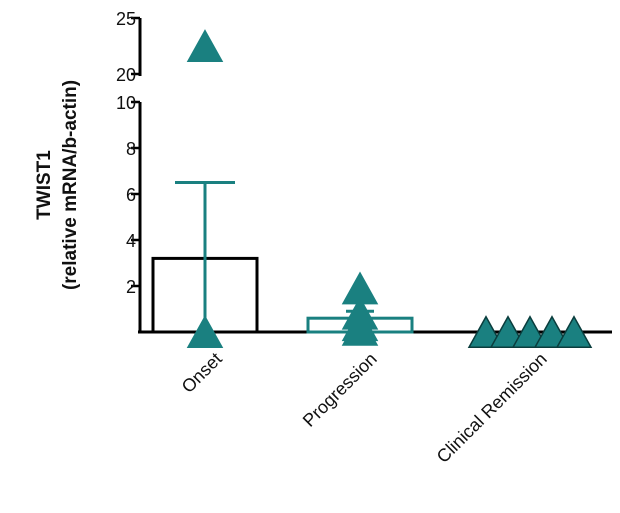 The height and width of the screenshot is (513, 620). I want to click on y-lower-tick-label-0: 2, so click(131, 287).